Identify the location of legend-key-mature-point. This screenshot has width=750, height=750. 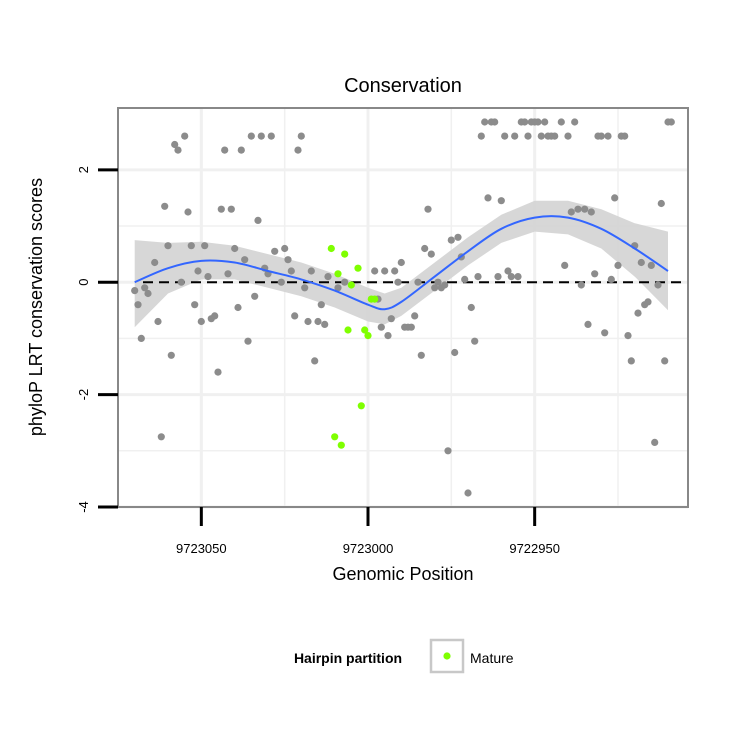
(447, 656).